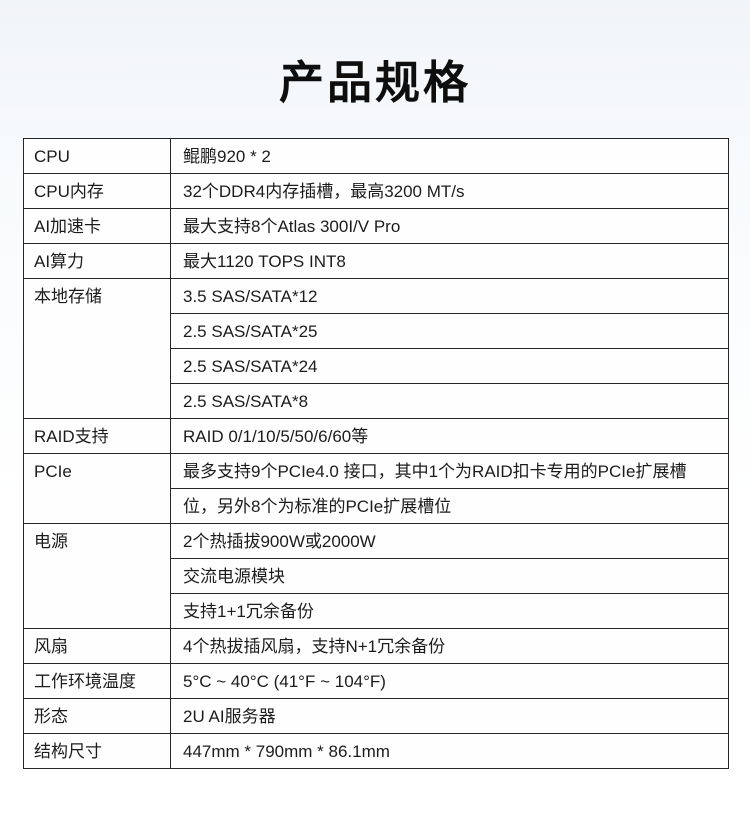 This screenshot has width=750, height=837. I want to click on spec-label-cell: CPU, so click(97, 156).